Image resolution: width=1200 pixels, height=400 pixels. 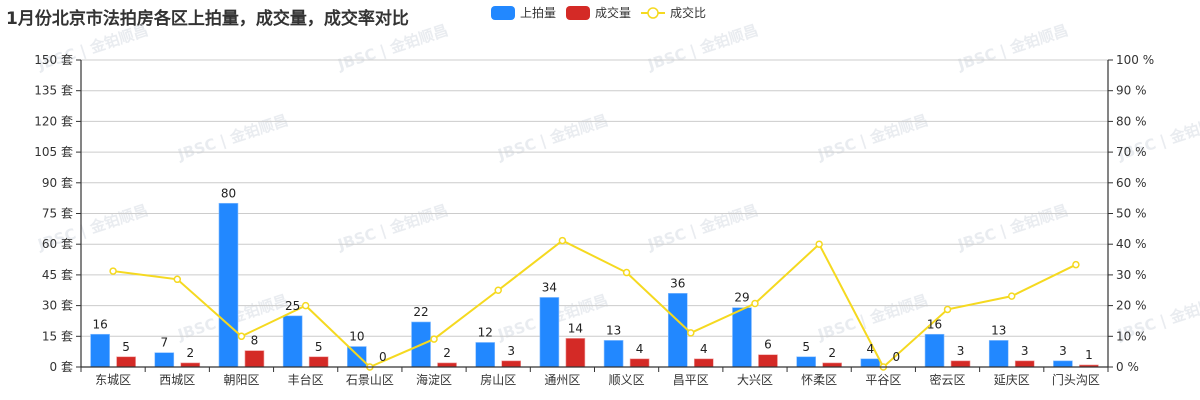 I want to click on legend-swatch-sold, so click(x=578, y=12).